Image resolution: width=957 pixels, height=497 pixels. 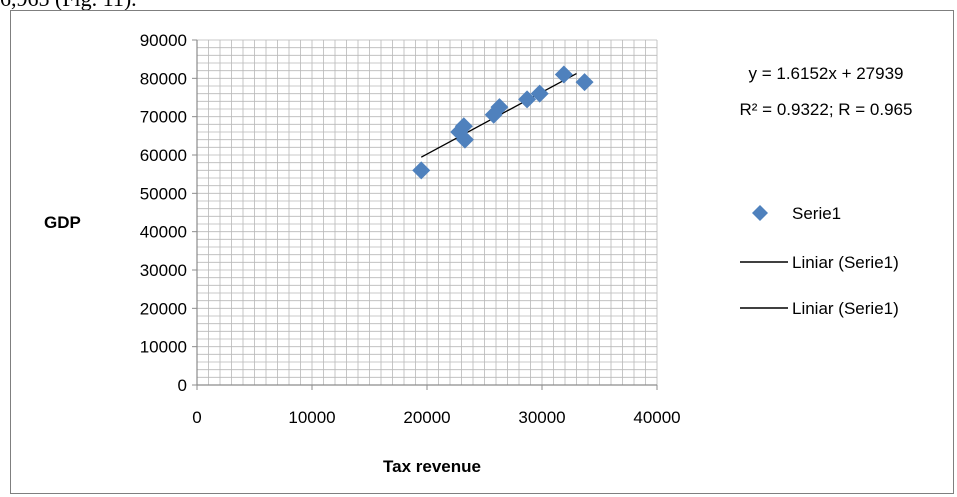 I want to click on y-tick-label: 0, so click(x=182, y=385).